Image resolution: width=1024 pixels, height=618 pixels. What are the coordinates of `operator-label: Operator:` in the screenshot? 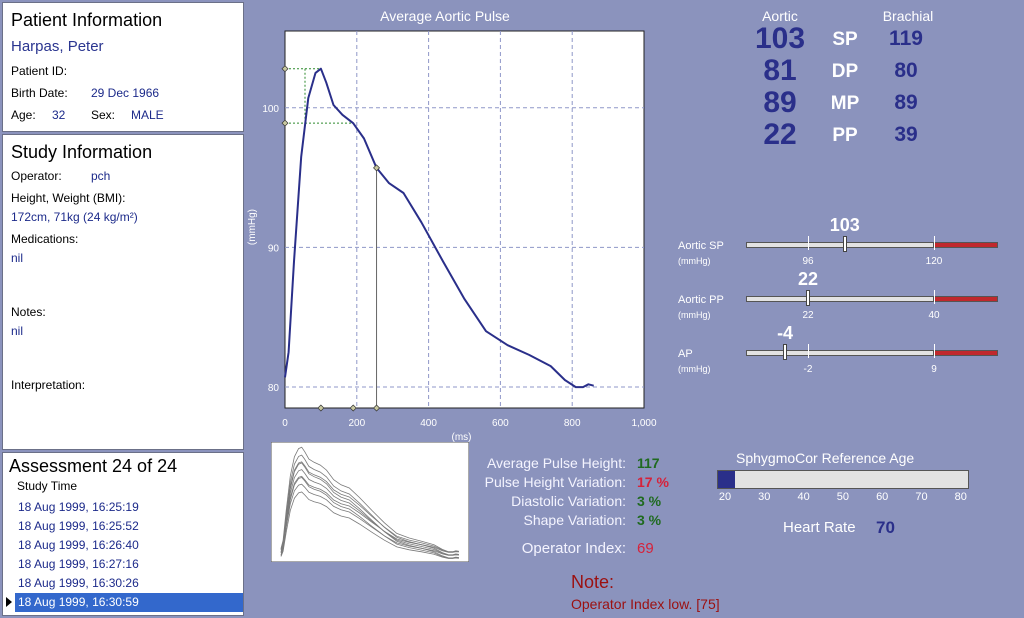 It's located at (36, 176).